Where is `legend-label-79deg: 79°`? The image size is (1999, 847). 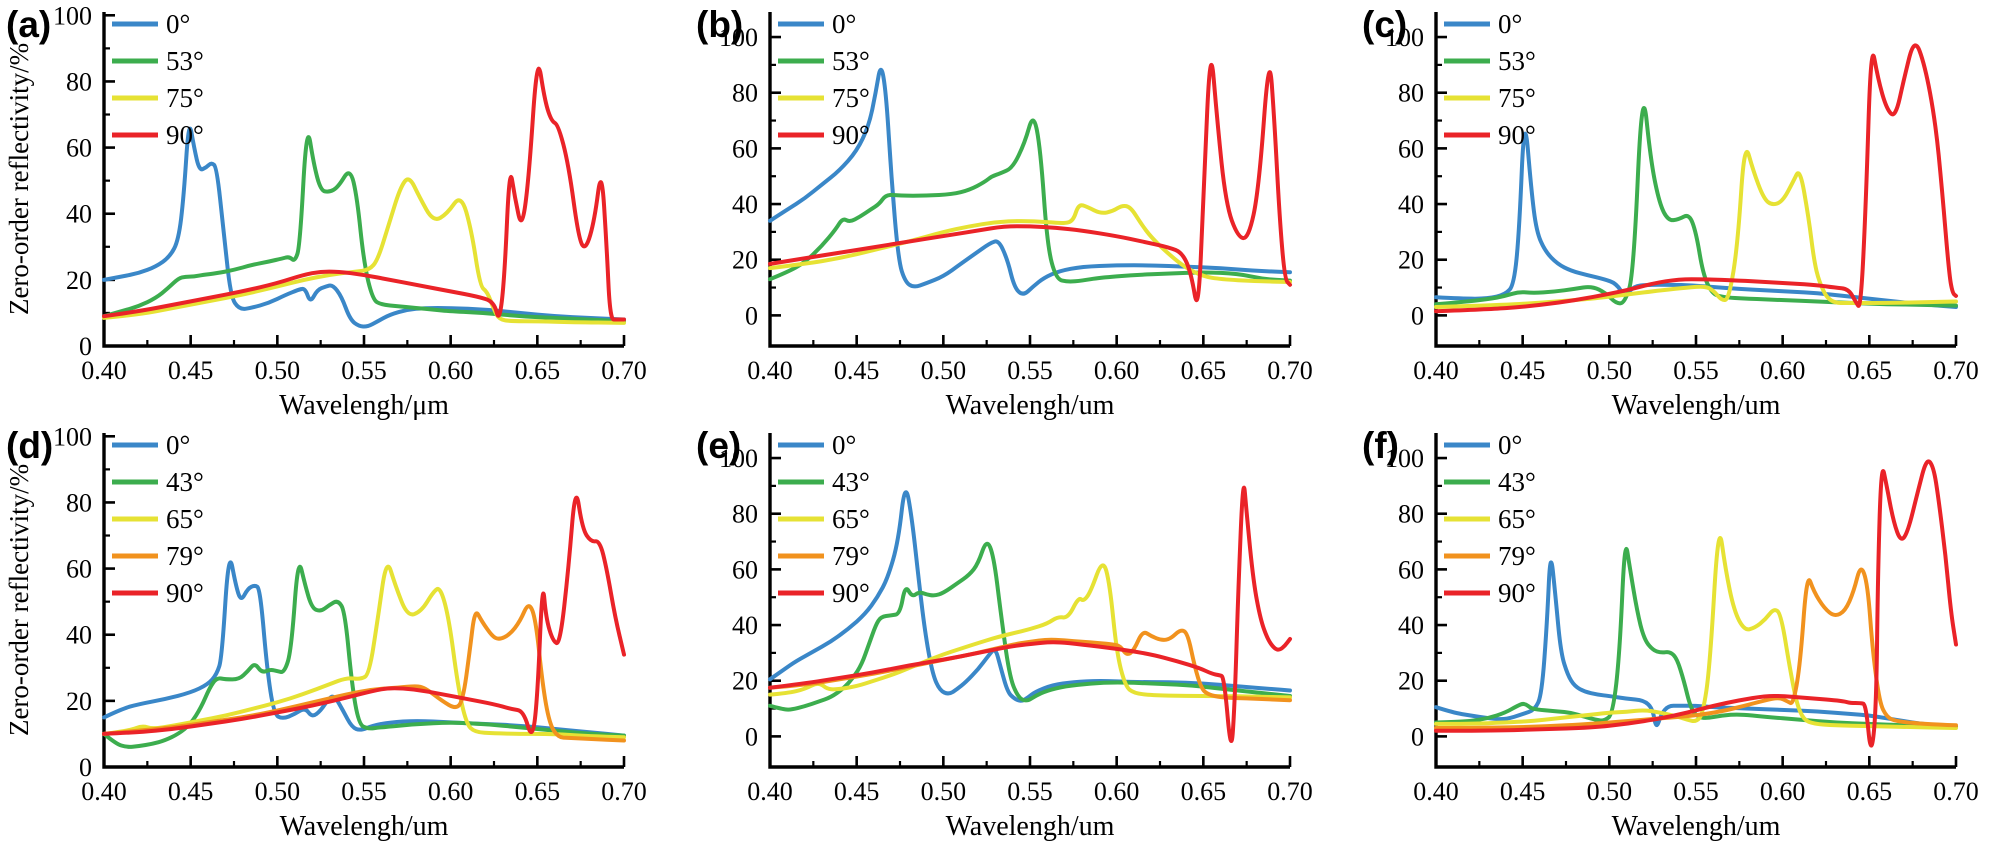
legend-label-79deg: 79° is located at coordinates (185, 556).